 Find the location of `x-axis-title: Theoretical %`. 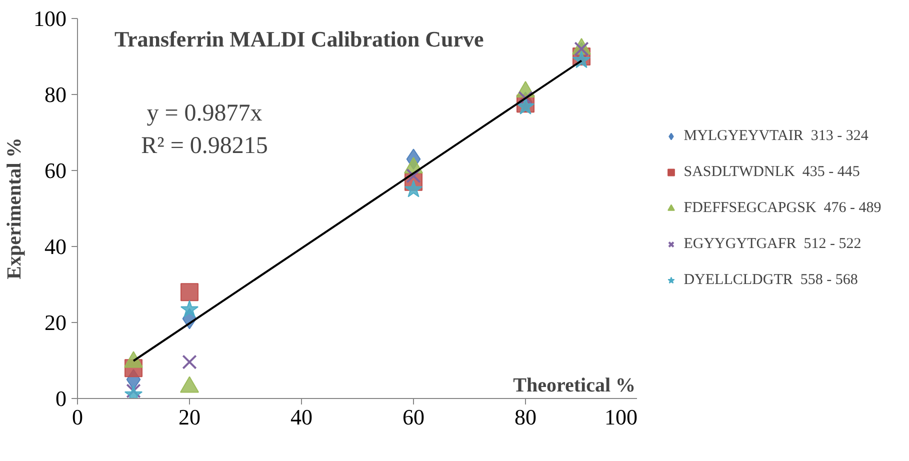

x-axis-title: Theoretical % is located at coordinates (574, 385).